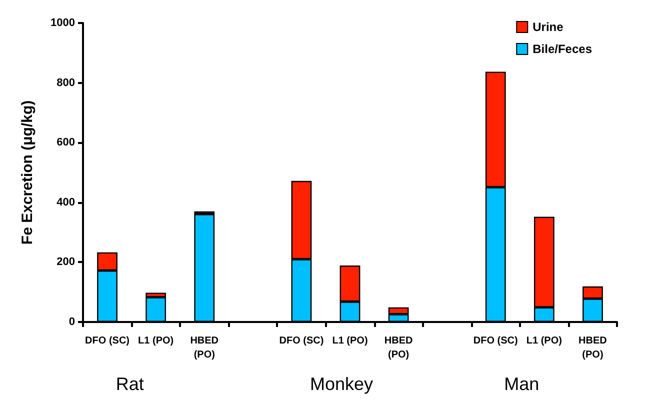  I want to click on text: Rat, so click(130, 384).